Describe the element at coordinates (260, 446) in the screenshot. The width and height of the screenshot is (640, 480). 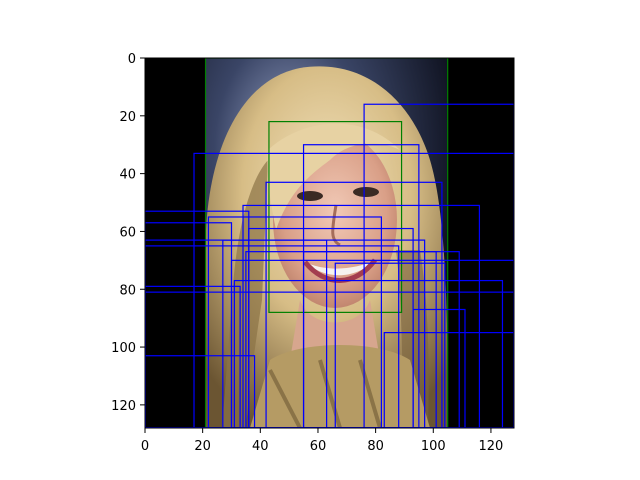
I see `x-tick-label: 40` at that location.